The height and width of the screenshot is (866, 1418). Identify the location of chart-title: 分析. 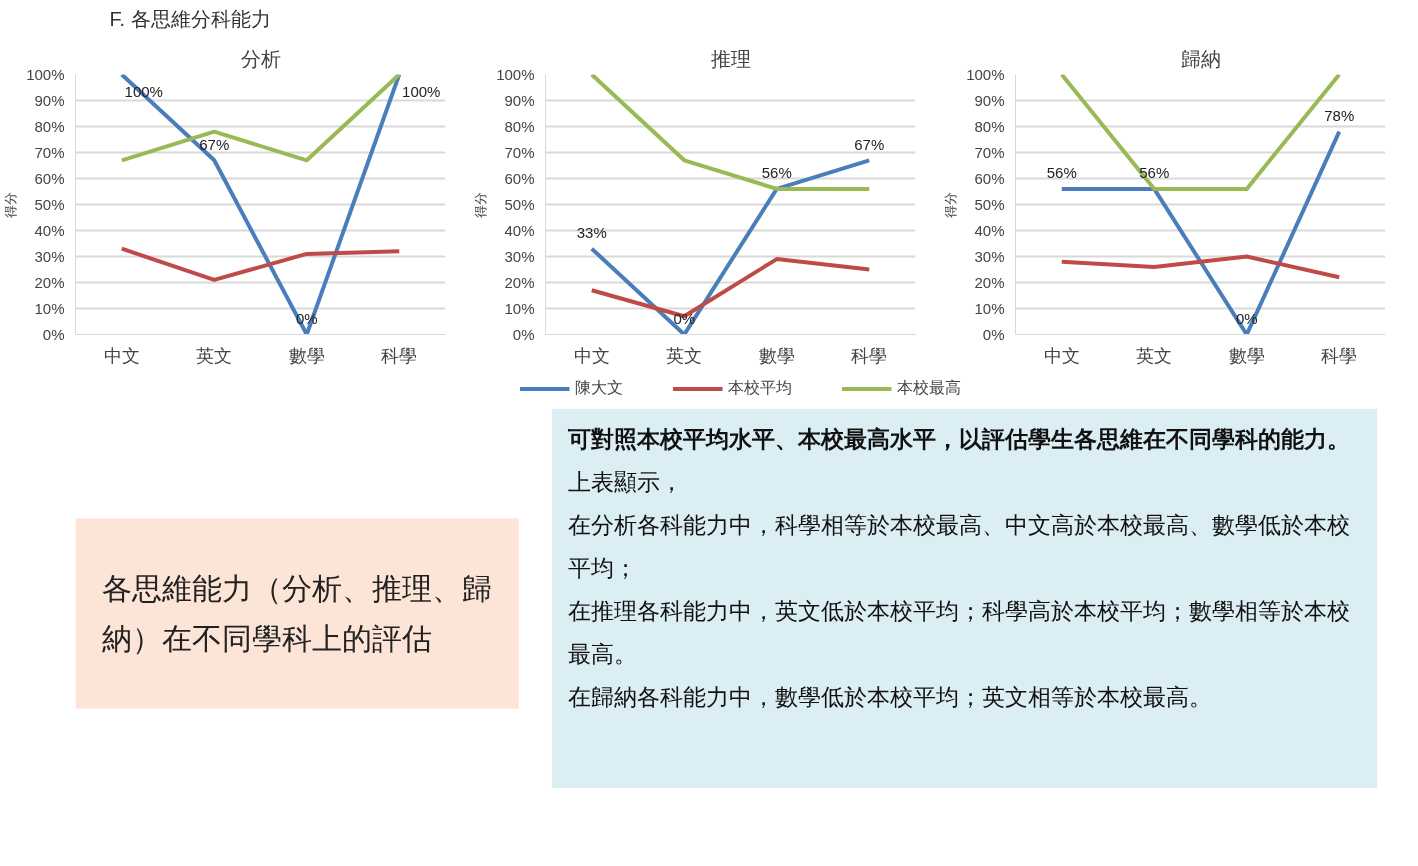
(260, 58).